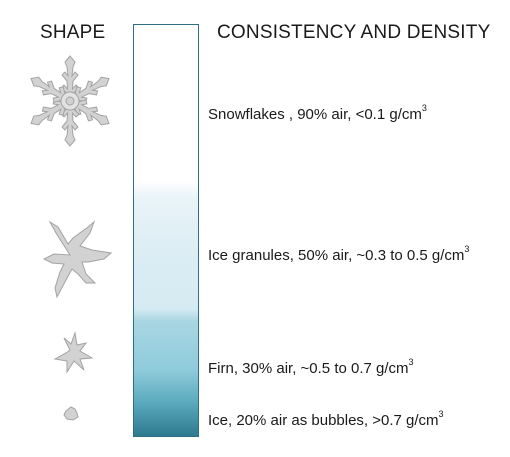  Describe the element at coordinates (73, 352) in the screenshot. I see `firn-icon` at that location.